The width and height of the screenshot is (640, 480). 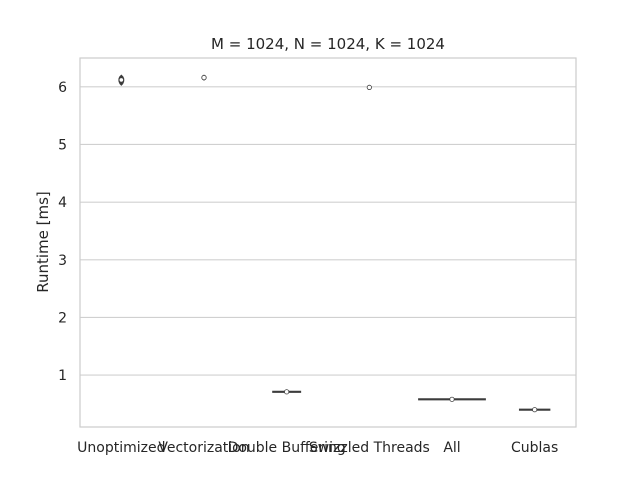 I want to click on y-tick-label: 3, so click(x=62, y=261).